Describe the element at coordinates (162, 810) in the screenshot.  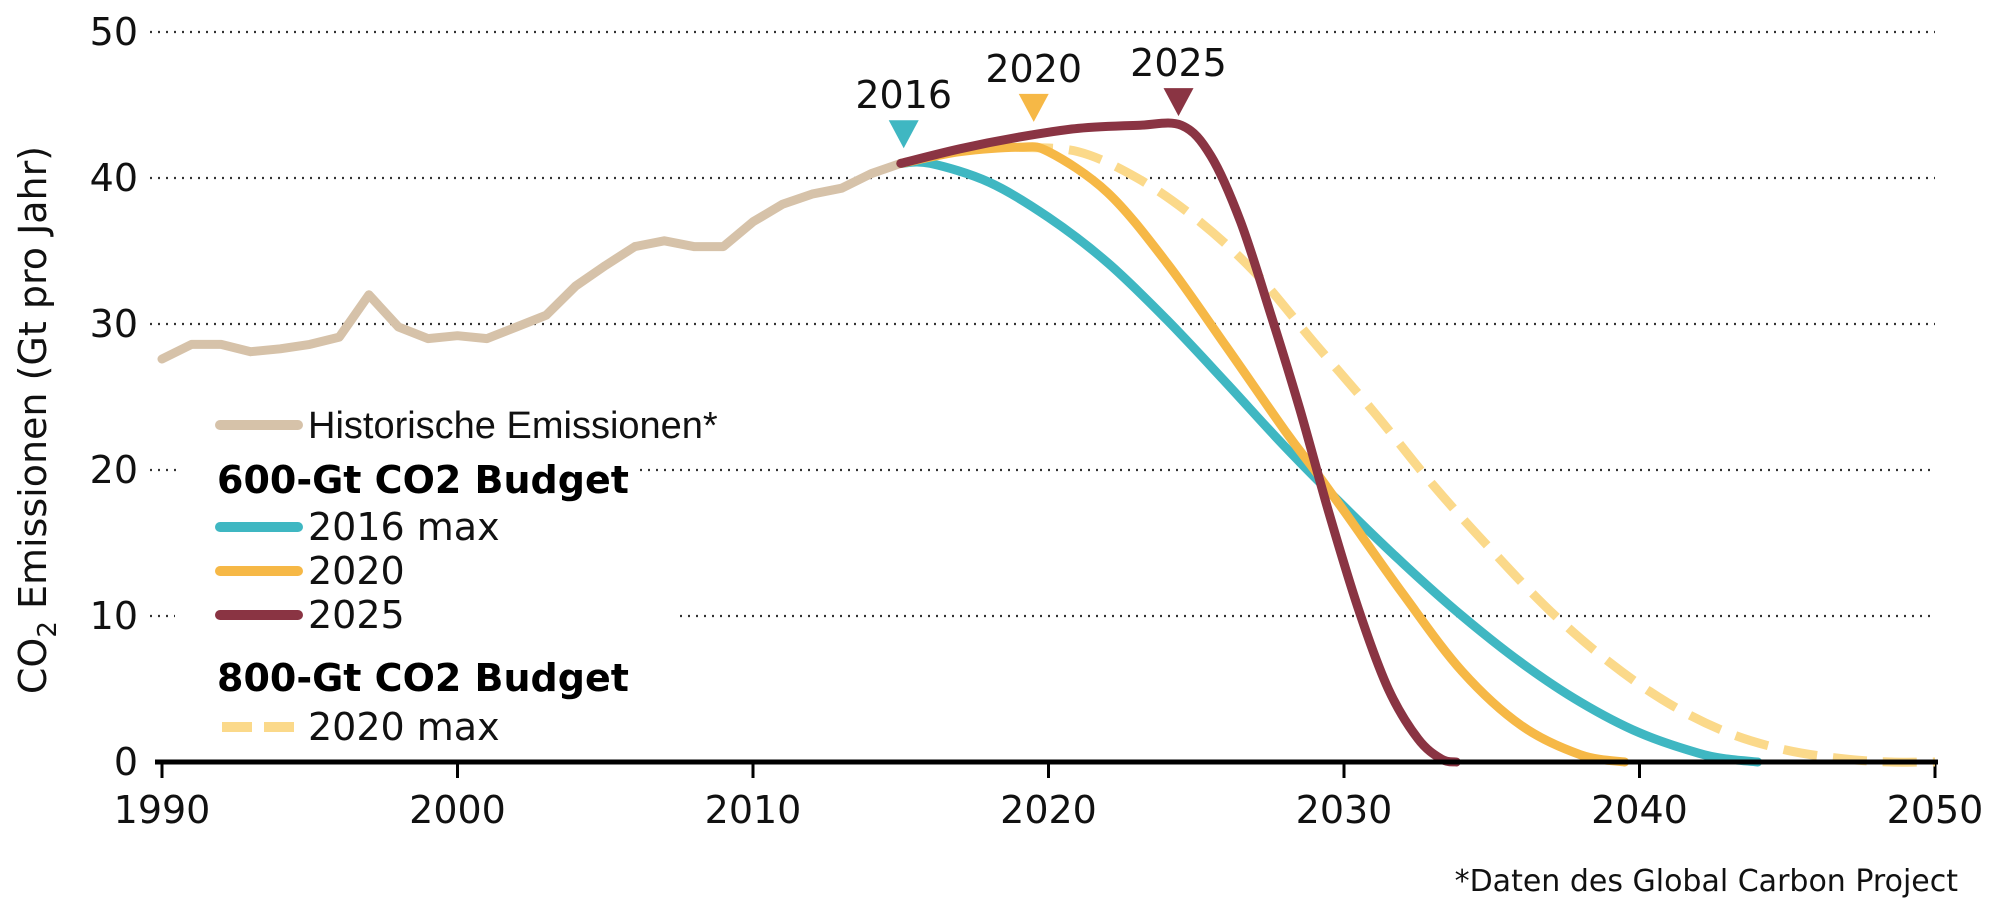
I see `x-tick-1990: 1990` at that location.